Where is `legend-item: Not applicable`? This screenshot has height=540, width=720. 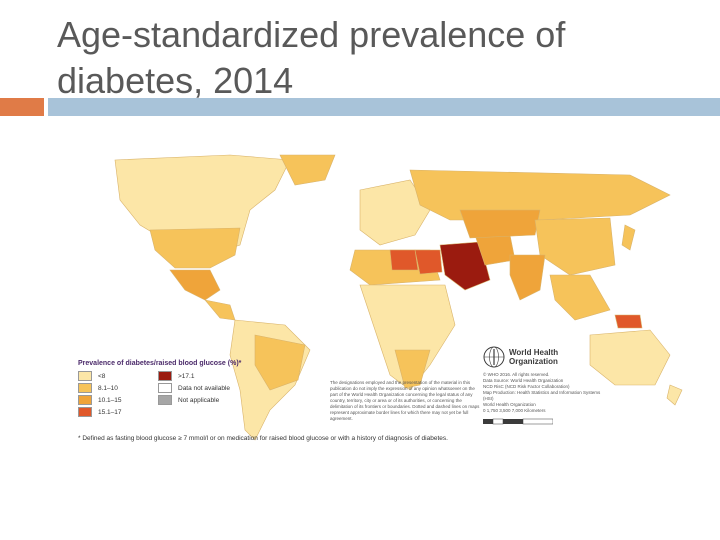 legend-item: Not applicable is located at coordinates (218, 400).